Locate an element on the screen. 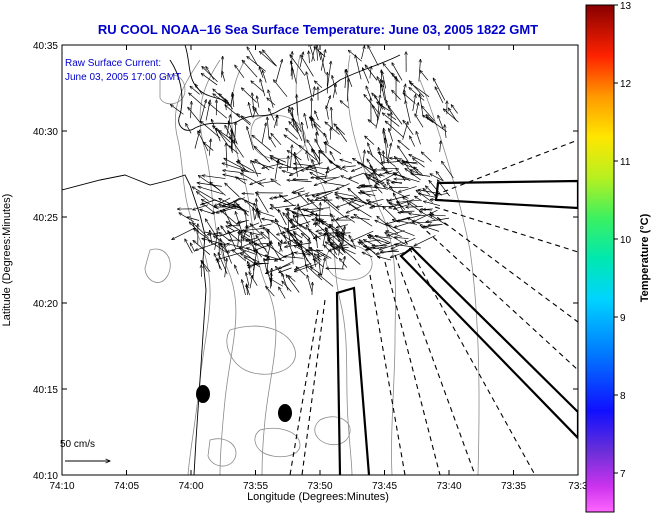  colorbar-tick-label: 13 is located at coordinates (626, 6).